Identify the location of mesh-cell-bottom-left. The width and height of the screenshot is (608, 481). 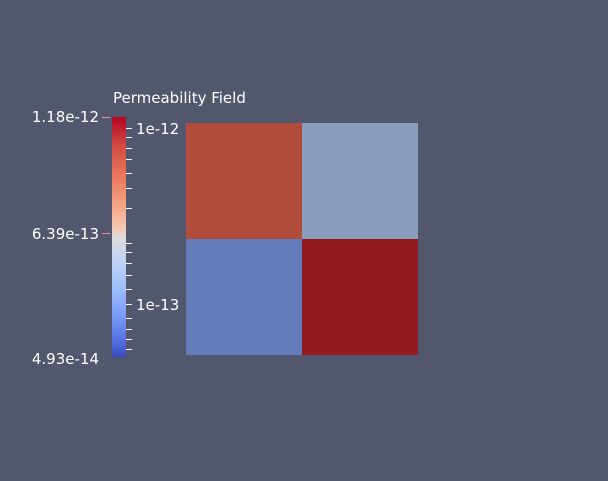
(244, 297).